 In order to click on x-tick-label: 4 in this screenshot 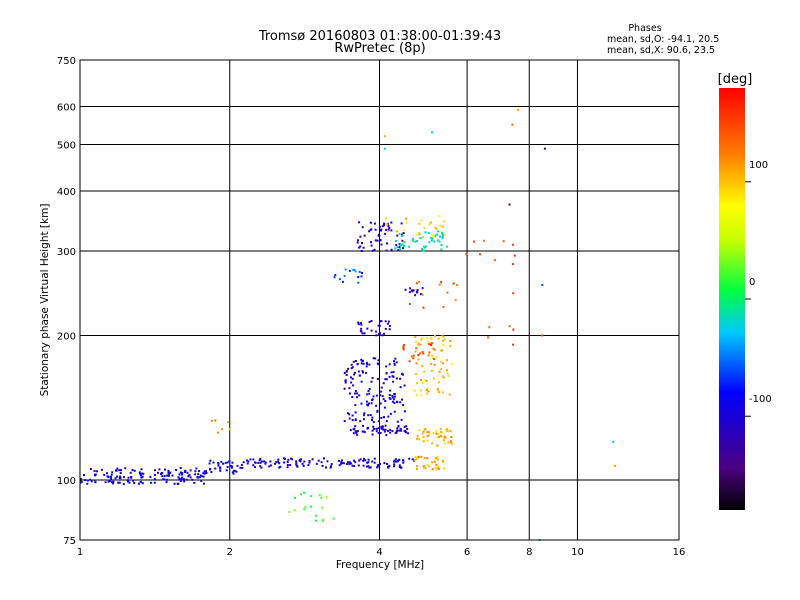, I will do `click(379, 552)`.